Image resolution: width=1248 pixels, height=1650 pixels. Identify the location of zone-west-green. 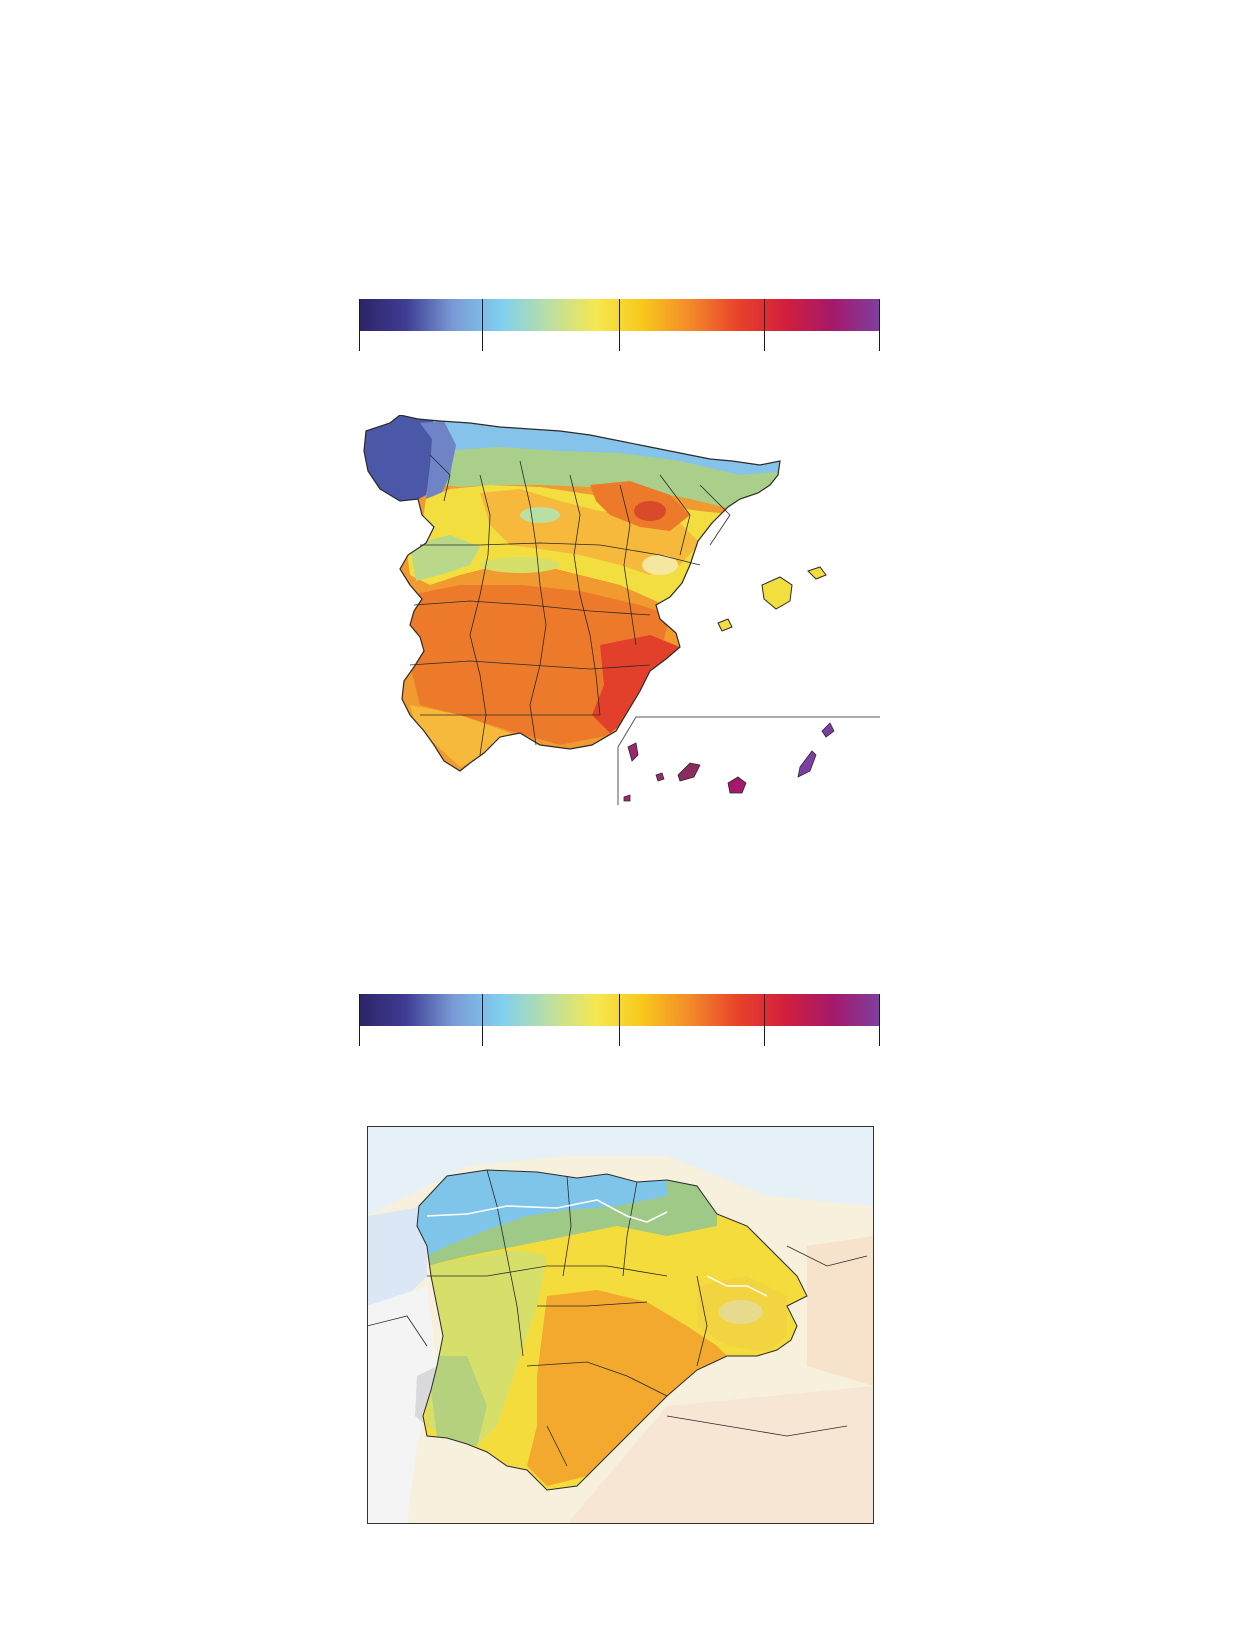
(445, 558).